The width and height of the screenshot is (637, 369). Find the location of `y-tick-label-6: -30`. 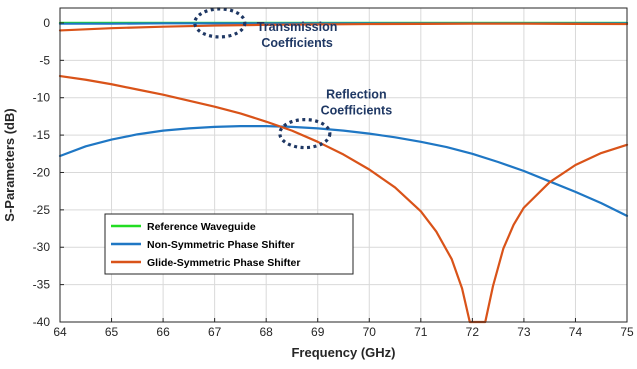

y-tick-label-6: -30 is located at coordinates (42, 247).